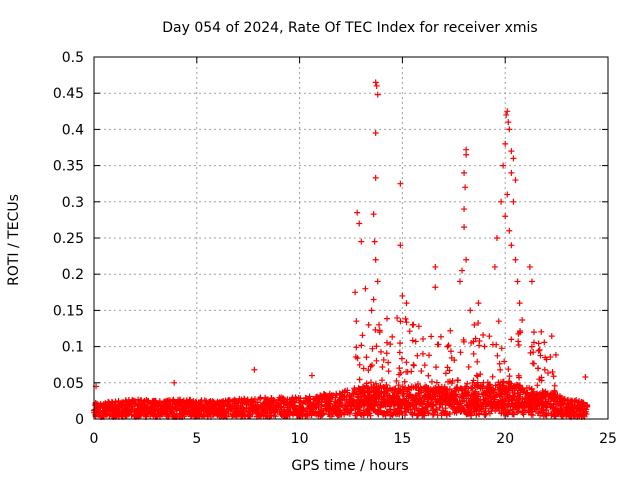  Describe the element at coordinates (68, 311) in the screenshot. I see `y-tick-label: 0.15` at that location.